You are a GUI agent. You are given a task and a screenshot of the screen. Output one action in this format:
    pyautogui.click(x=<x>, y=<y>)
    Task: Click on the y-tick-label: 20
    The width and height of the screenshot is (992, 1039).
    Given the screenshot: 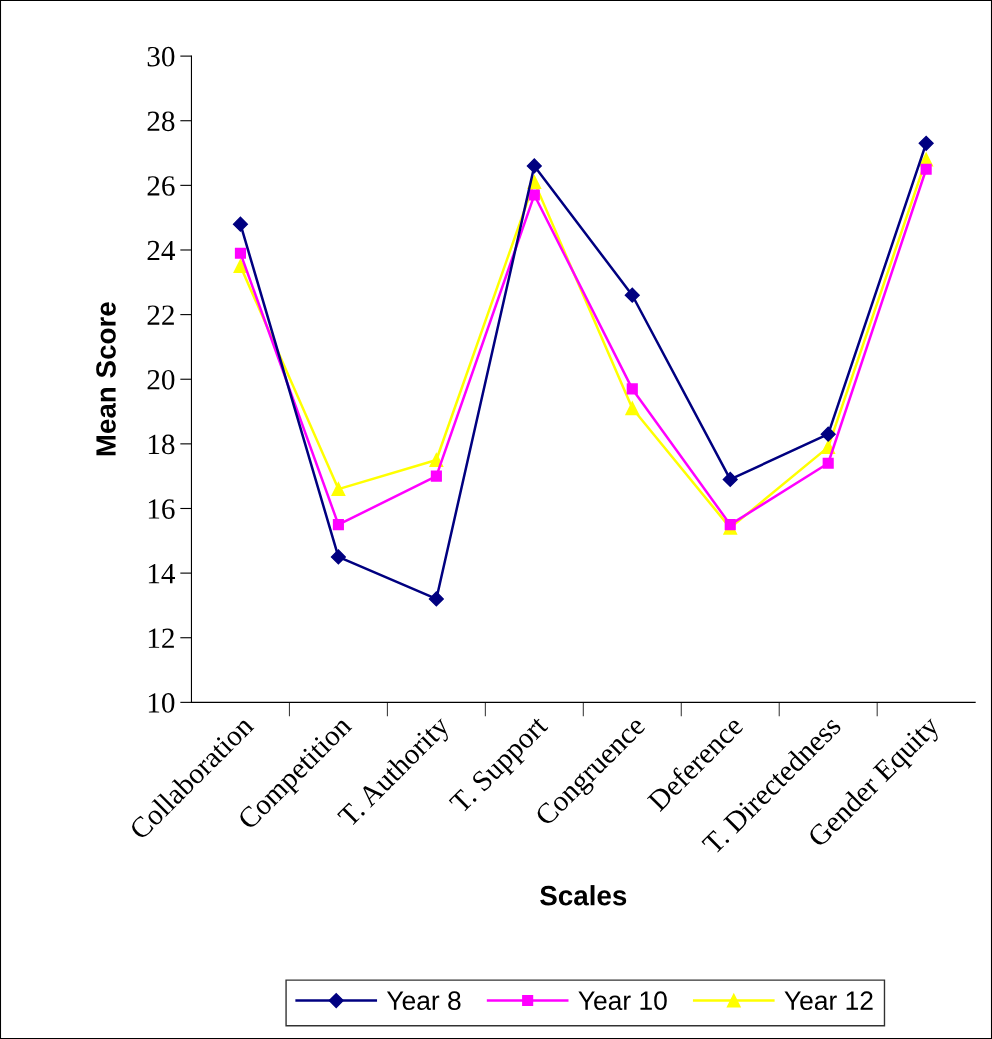 What is the action you would take?
    pyautogui.click(x=161, y=379)
    